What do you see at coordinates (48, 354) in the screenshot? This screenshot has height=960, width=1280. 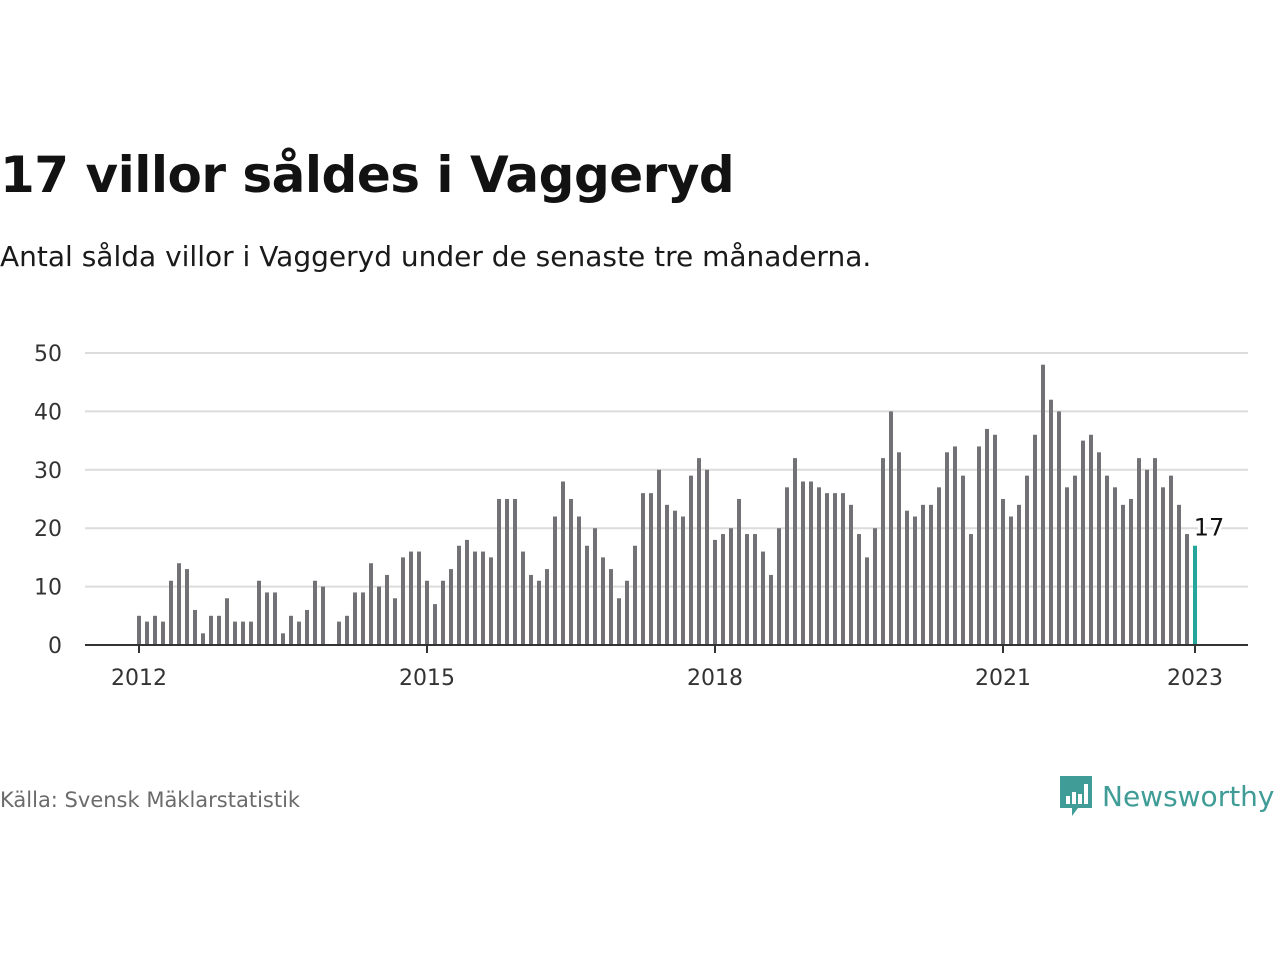 I see `y-tick-label: 50` at bounding box center [48, 354].